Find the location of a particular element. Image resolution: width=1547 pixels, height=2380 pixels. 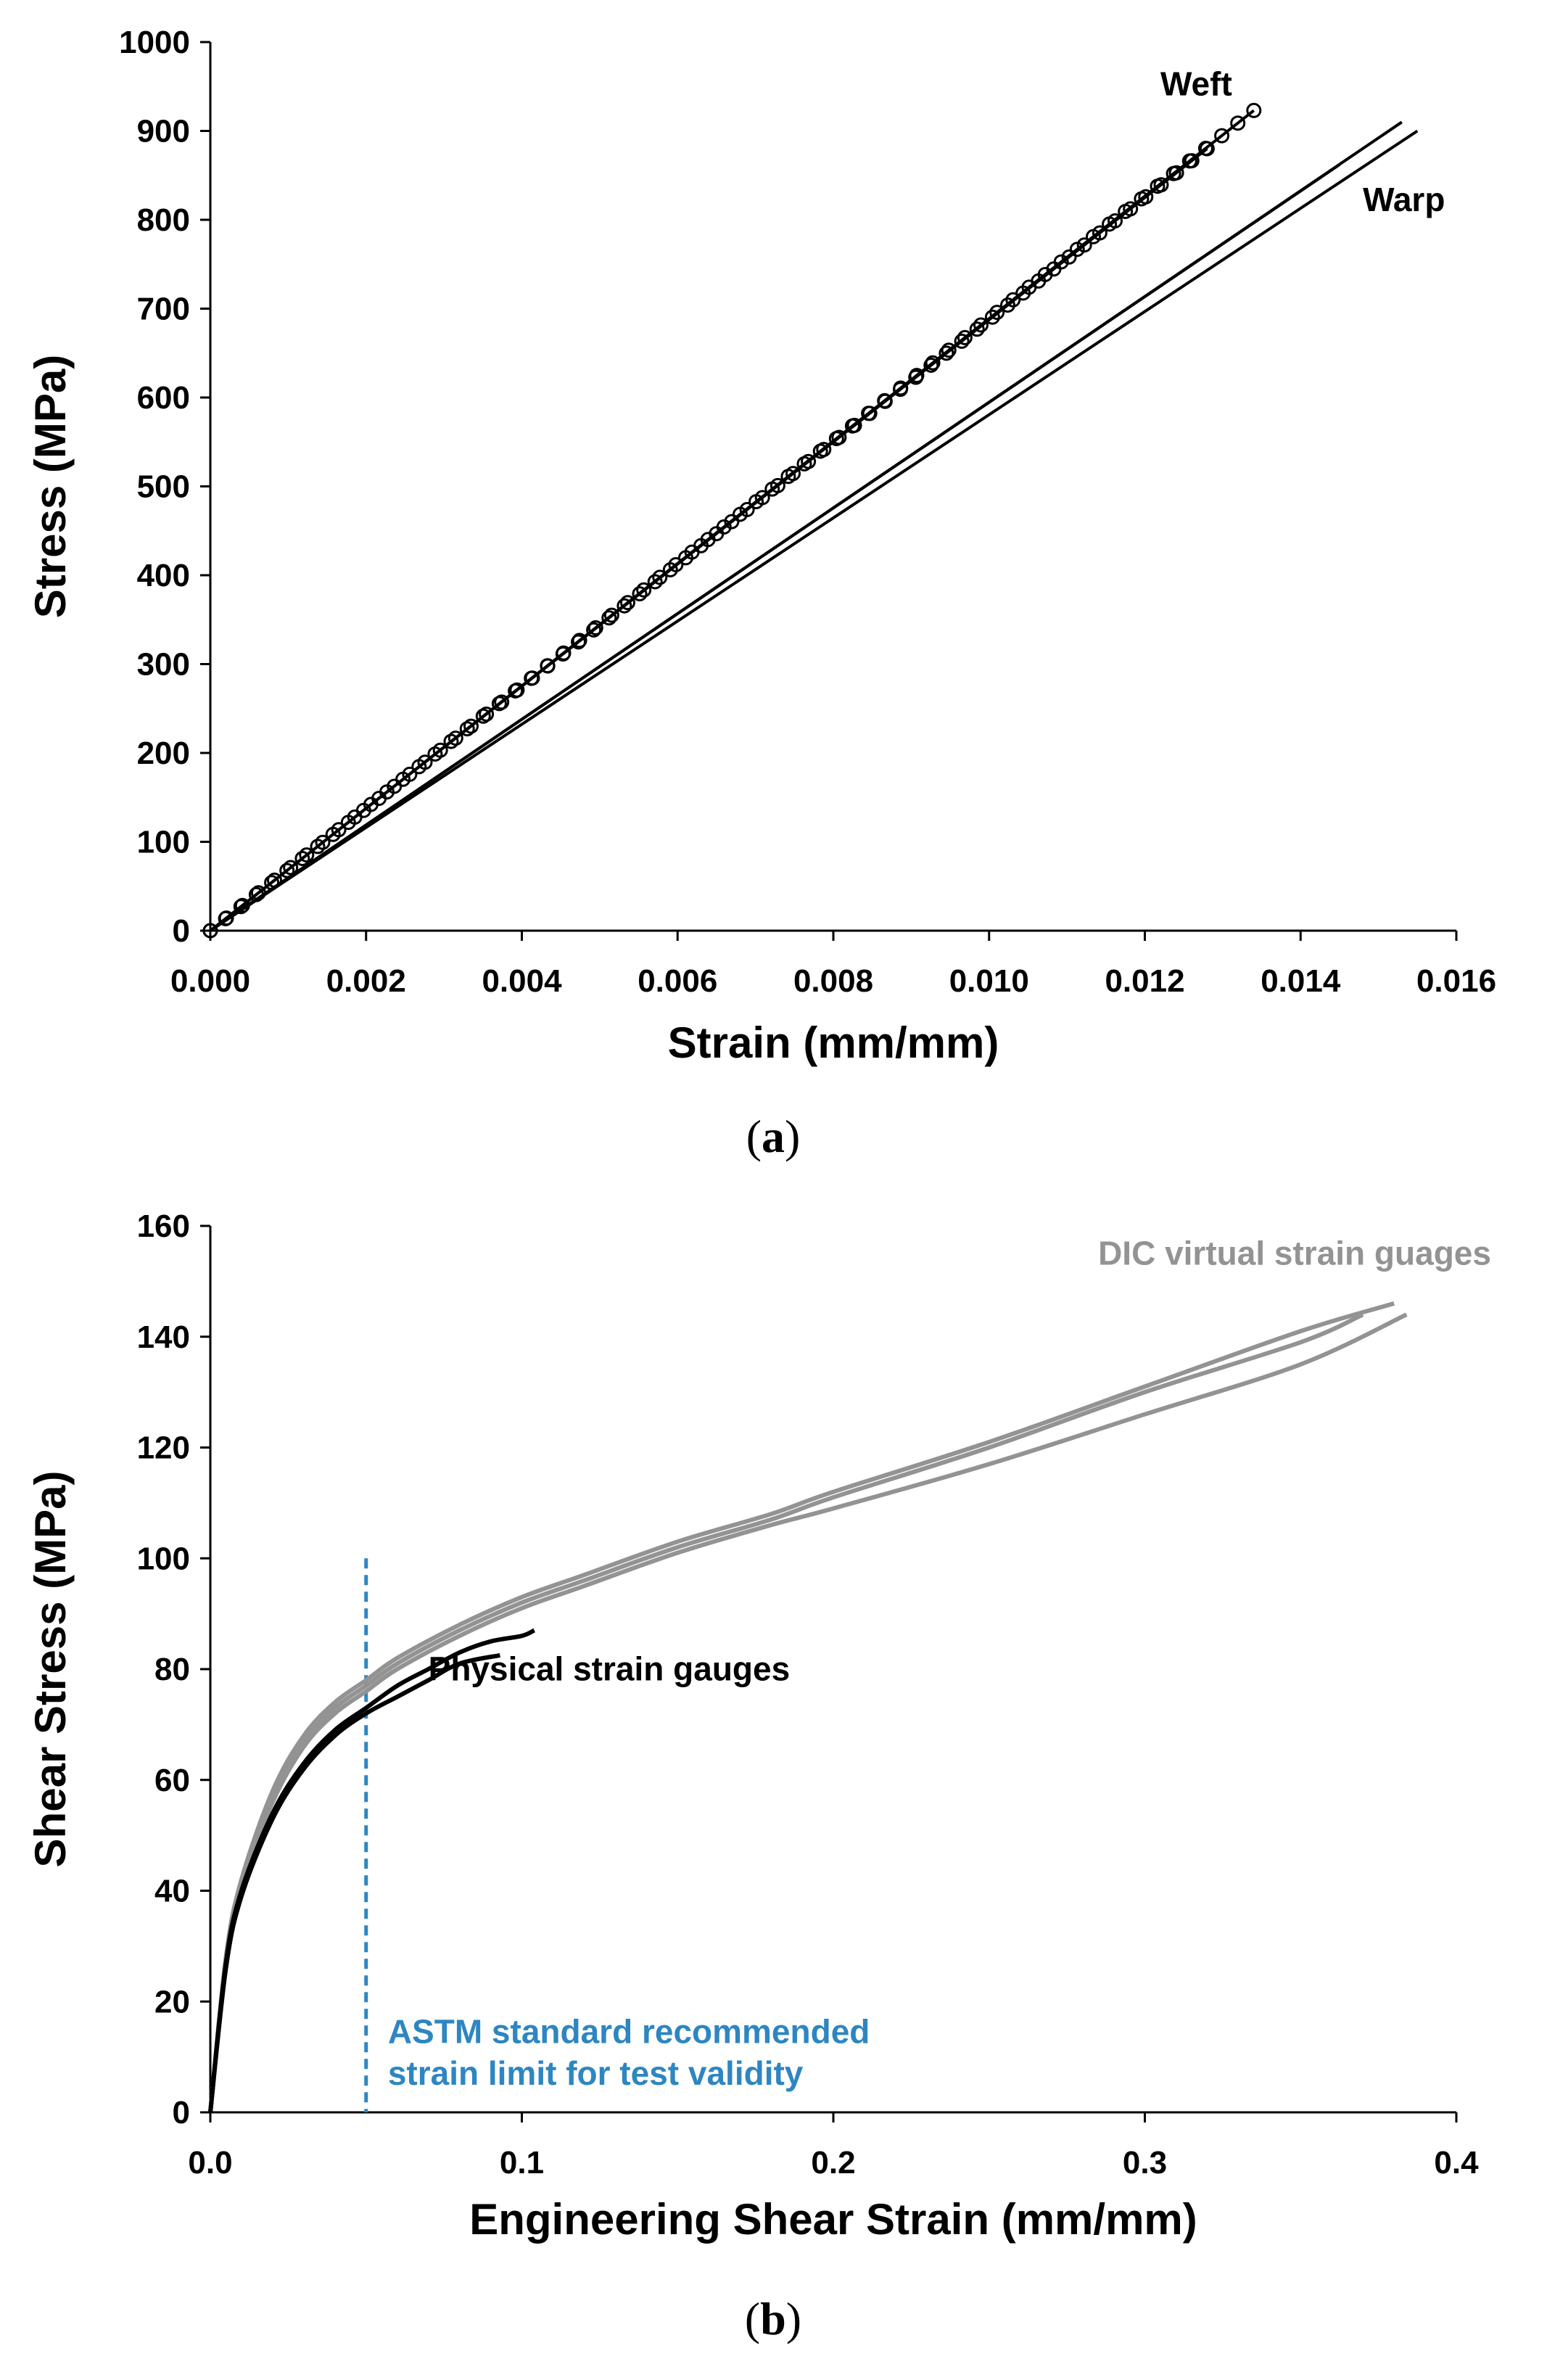

x-tick-label: 0.000 is located at coordinates (210, 981).